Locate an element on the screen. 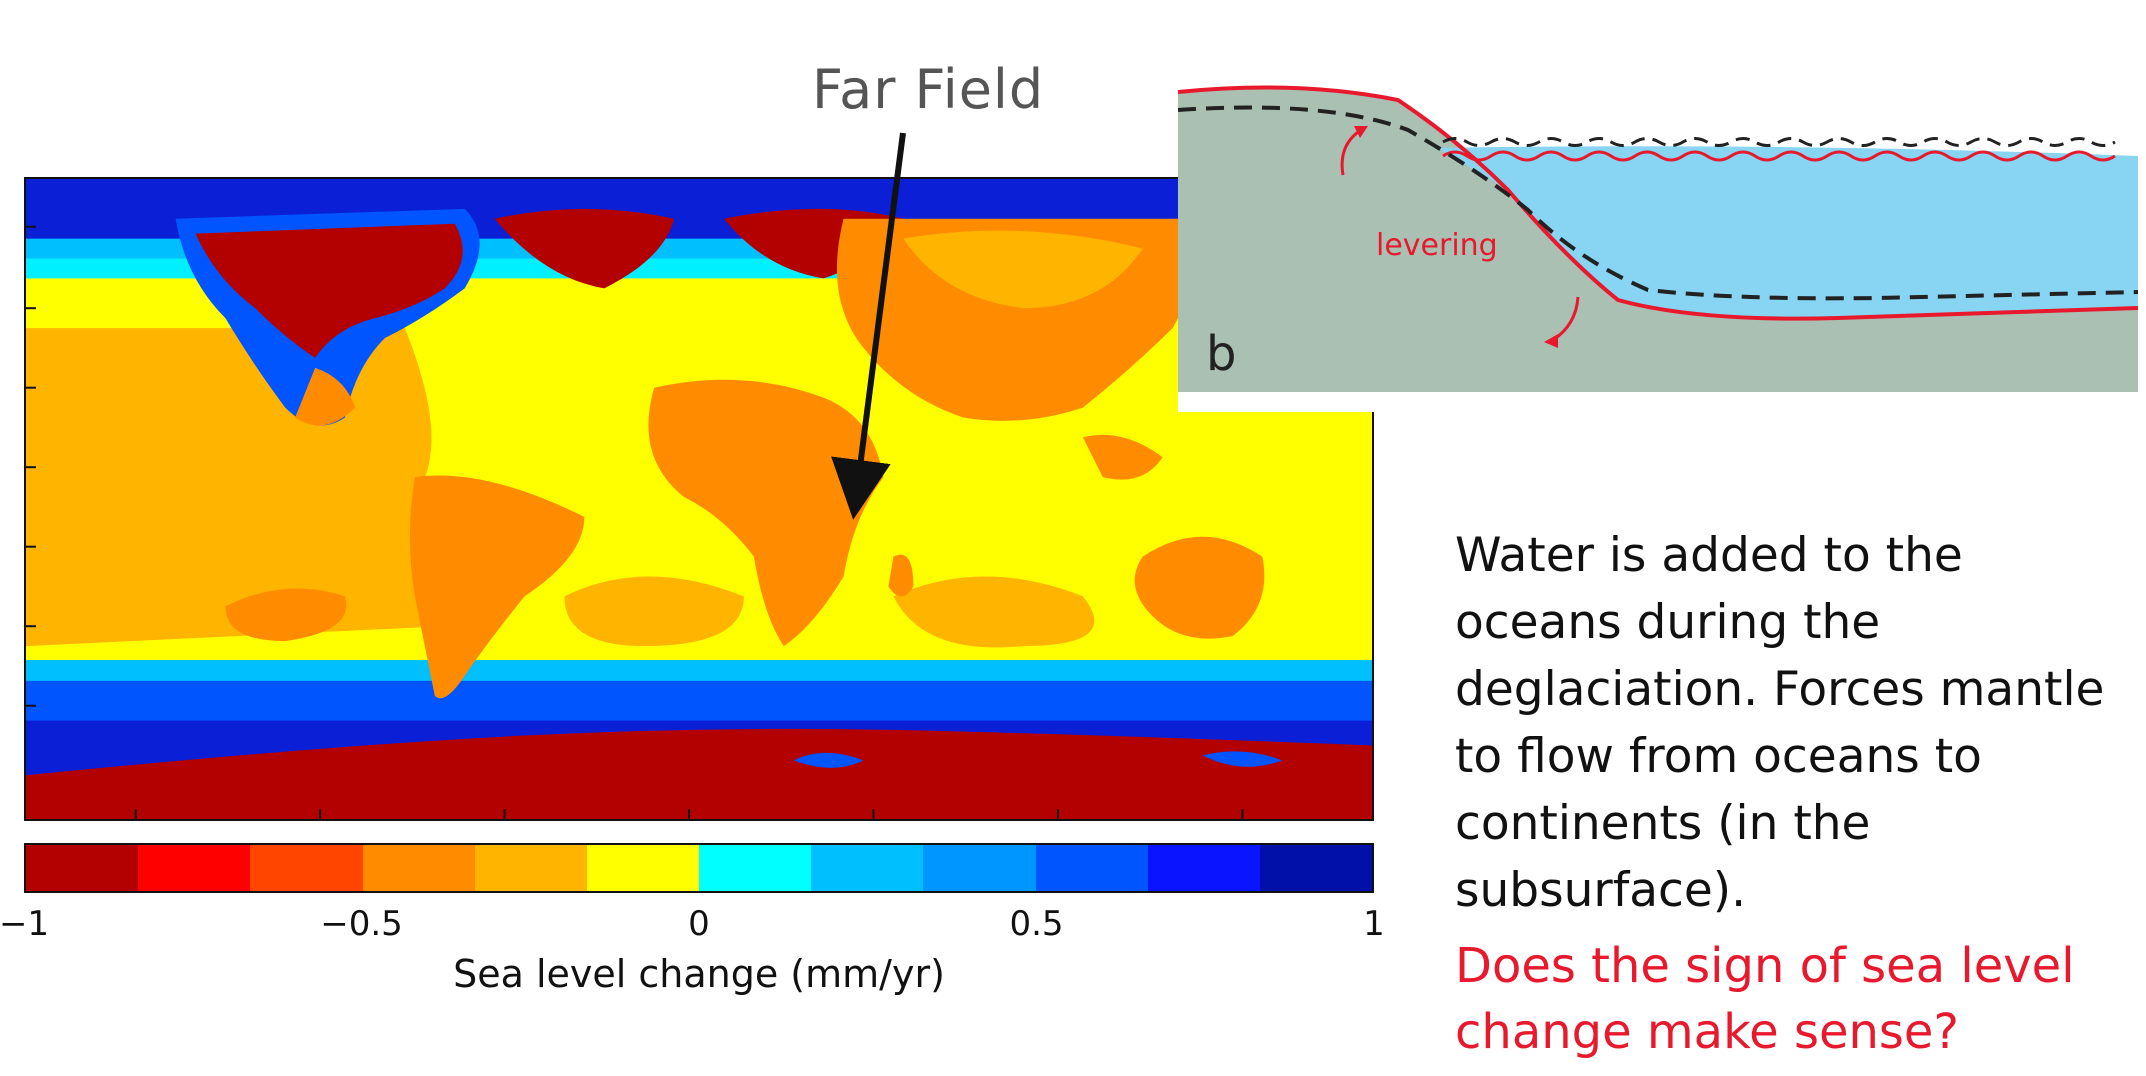 This screenshot has width=2146, height=1076. greenland-ice is located at coordinates (584, 248).